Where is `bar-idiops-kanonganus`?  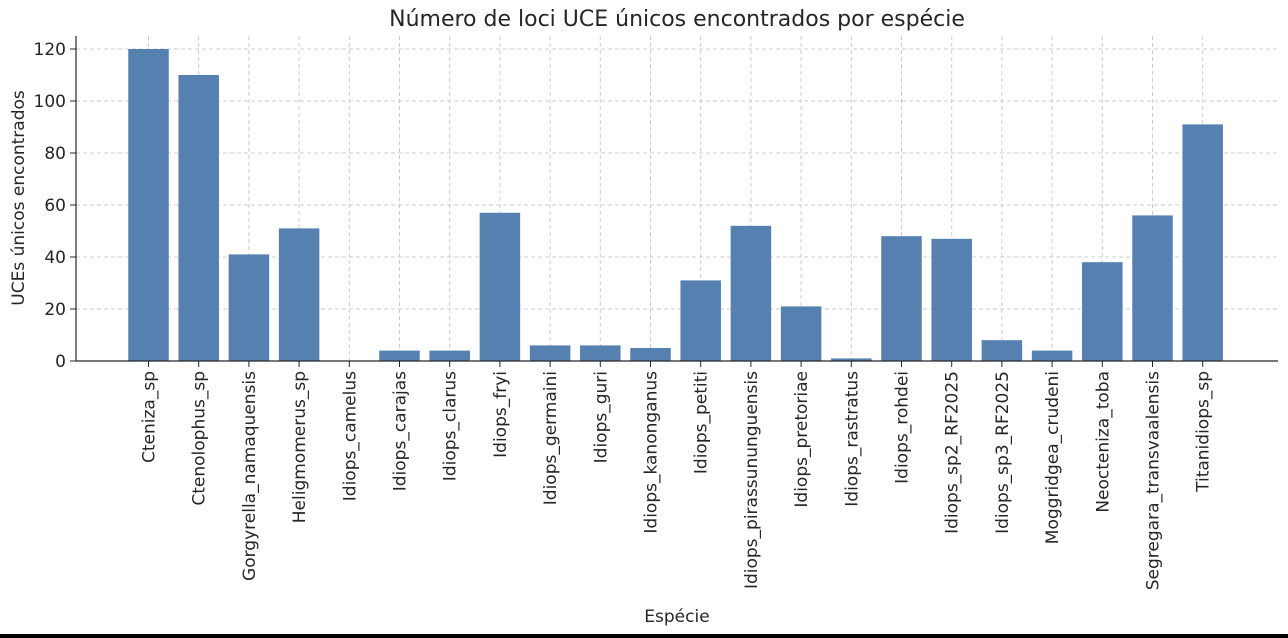 bar-idiops-kanonganus is located at coordinates (650, 354).